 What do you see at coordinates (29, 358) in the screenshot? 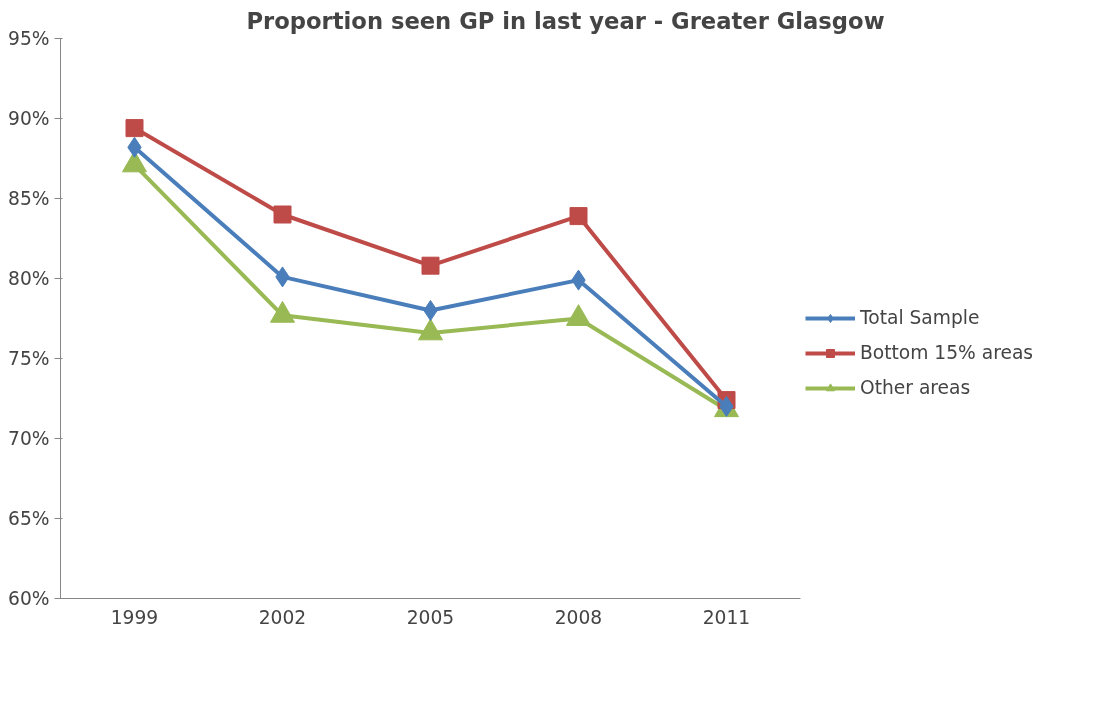
I see `y-tick-label: 75%` at bounding box center [29, 358].